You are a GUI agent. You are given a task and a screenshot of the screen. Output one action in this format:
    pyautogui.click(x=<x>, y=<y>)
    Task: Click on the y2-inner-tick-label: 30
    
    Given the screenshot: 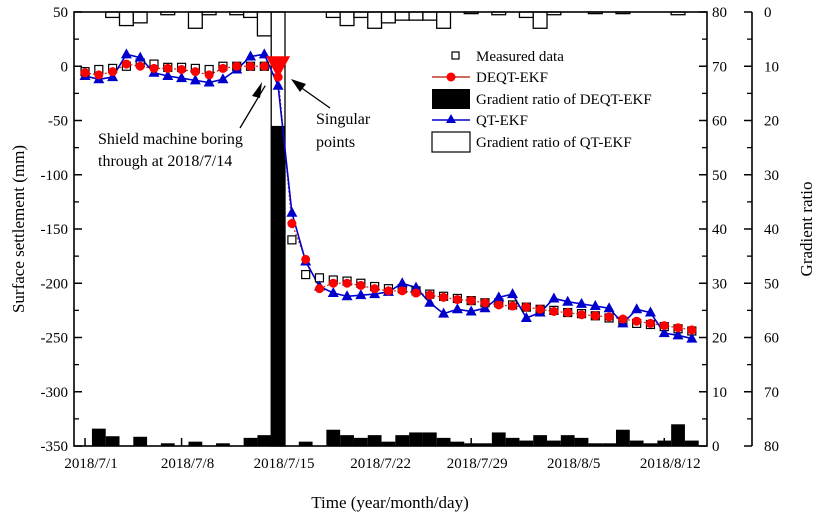 What is the action you would take?
    pyautogui.click(x=719, y=284)
    